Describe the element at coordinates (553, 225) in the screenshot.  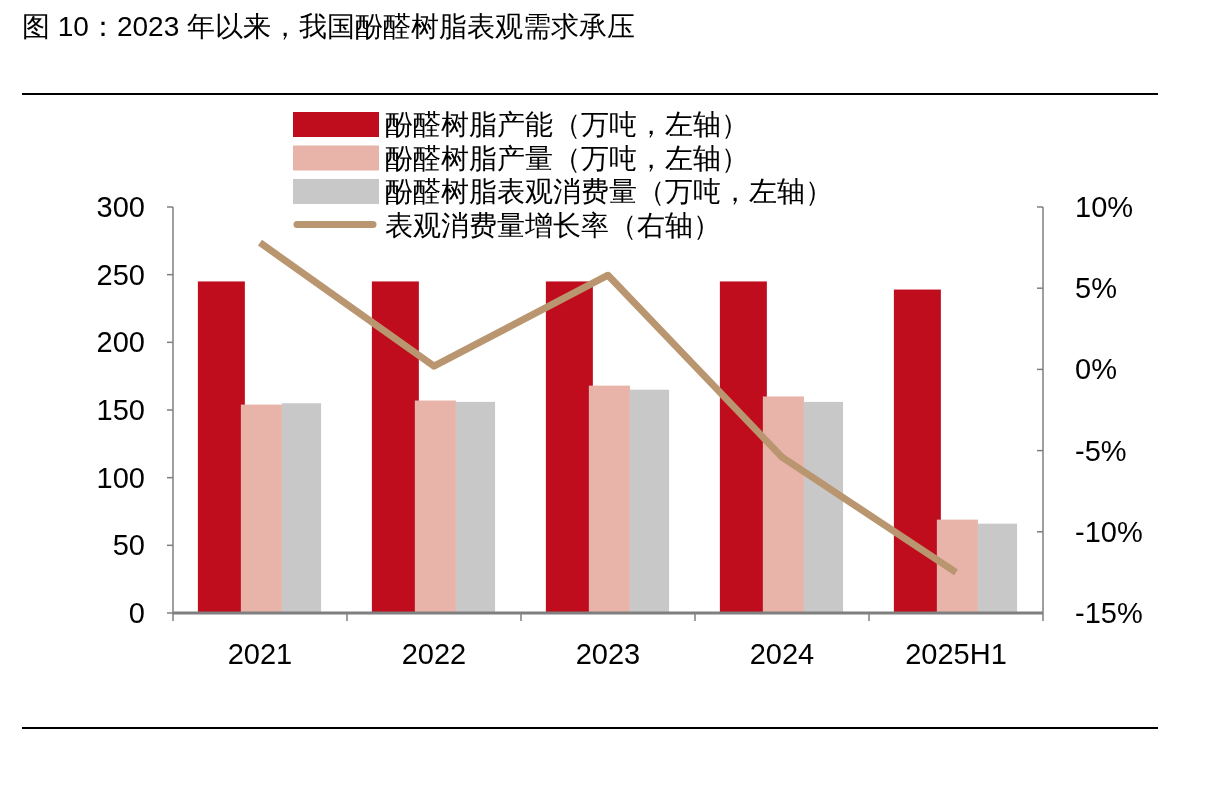
I see `legend-label: 表观消费量增长率（右轴）` at that location.